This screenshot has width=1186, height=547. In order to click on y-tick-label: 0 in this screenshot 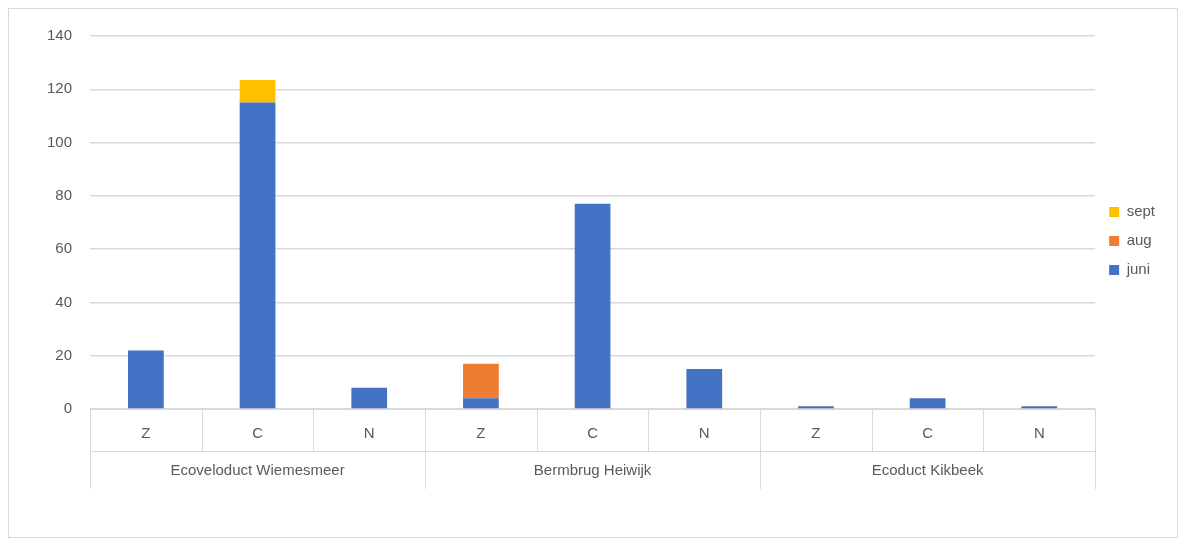, I will do `click(68, 408)`.